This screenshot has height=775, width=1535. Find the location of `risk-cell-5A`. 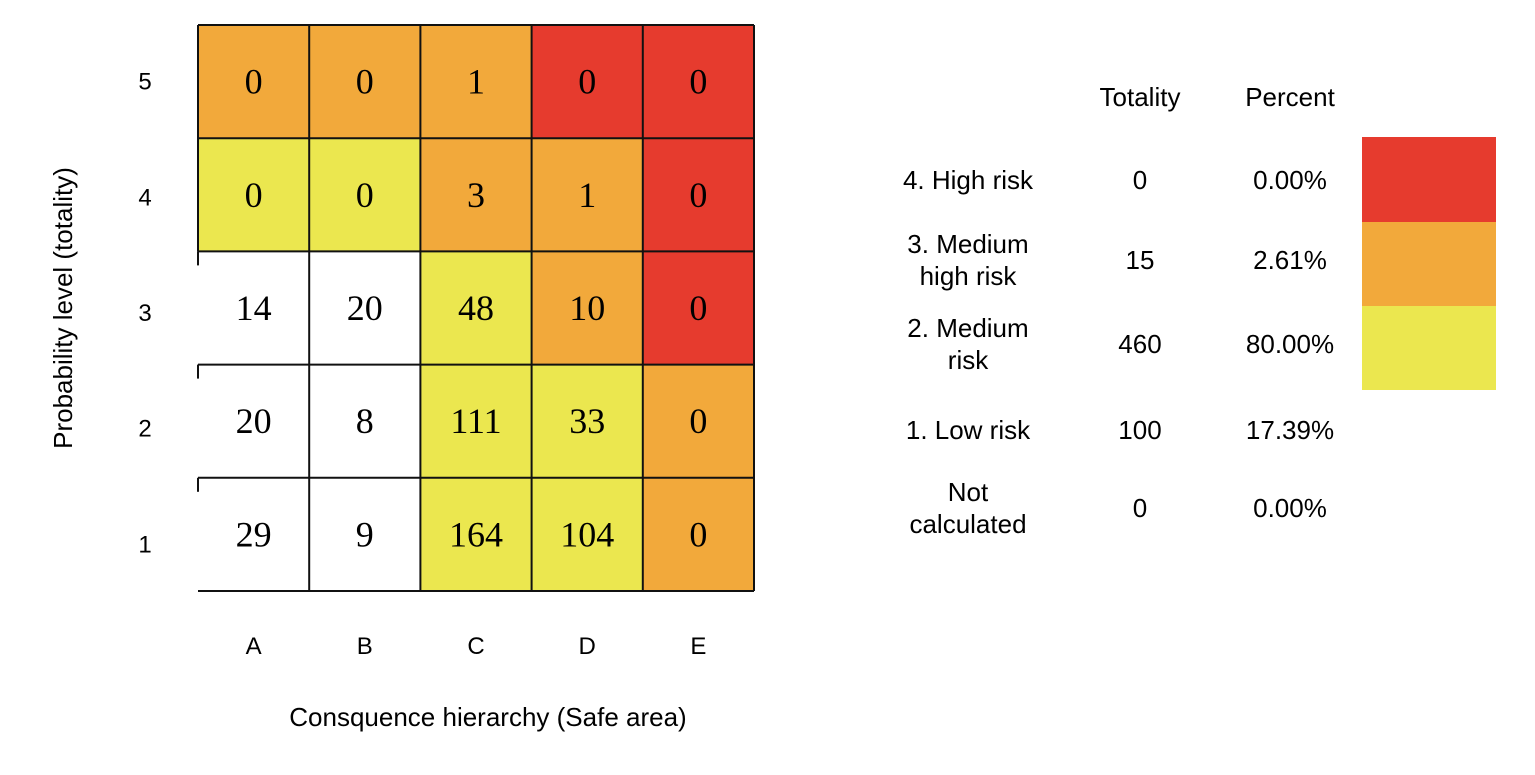

risk-cell-5A is located at coordinates (254, 82).